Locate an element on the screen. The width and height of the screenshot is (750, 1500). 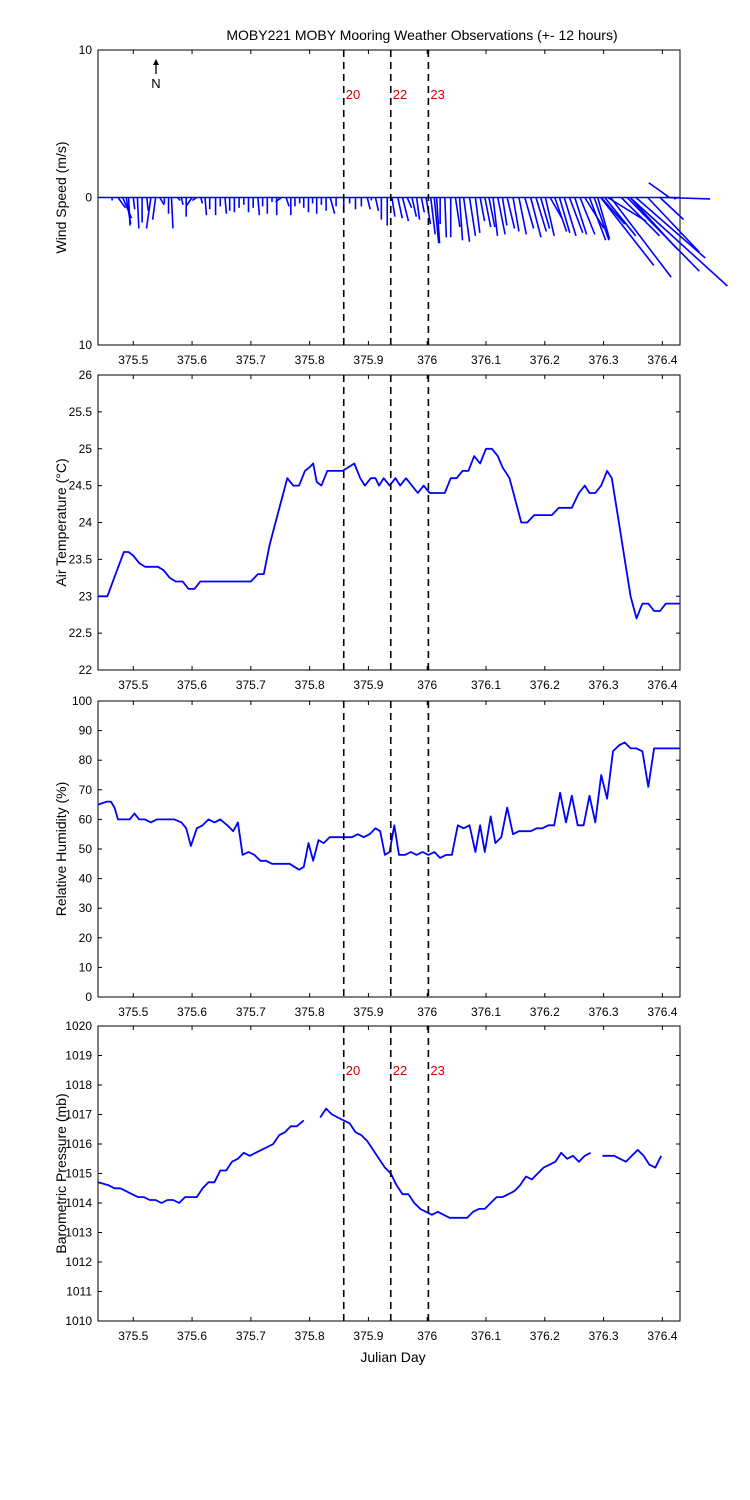
y-tick-label: 1017 is located at coordinates (78, 1115).